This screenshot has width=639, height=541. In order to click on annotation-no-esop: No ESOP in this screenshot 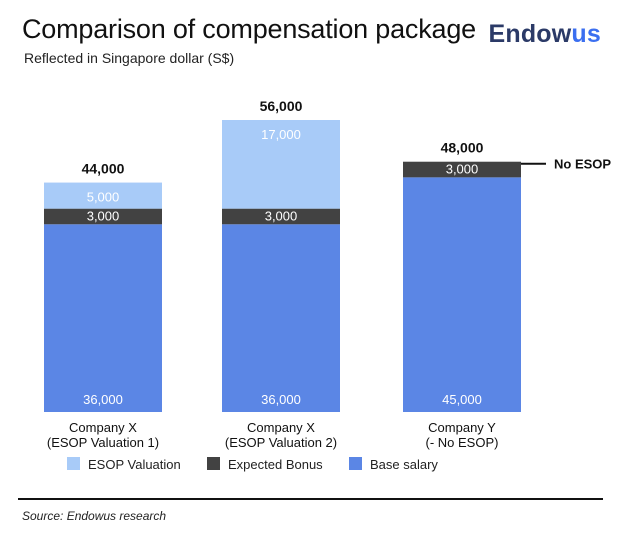, I will do `click(582, 164)`.